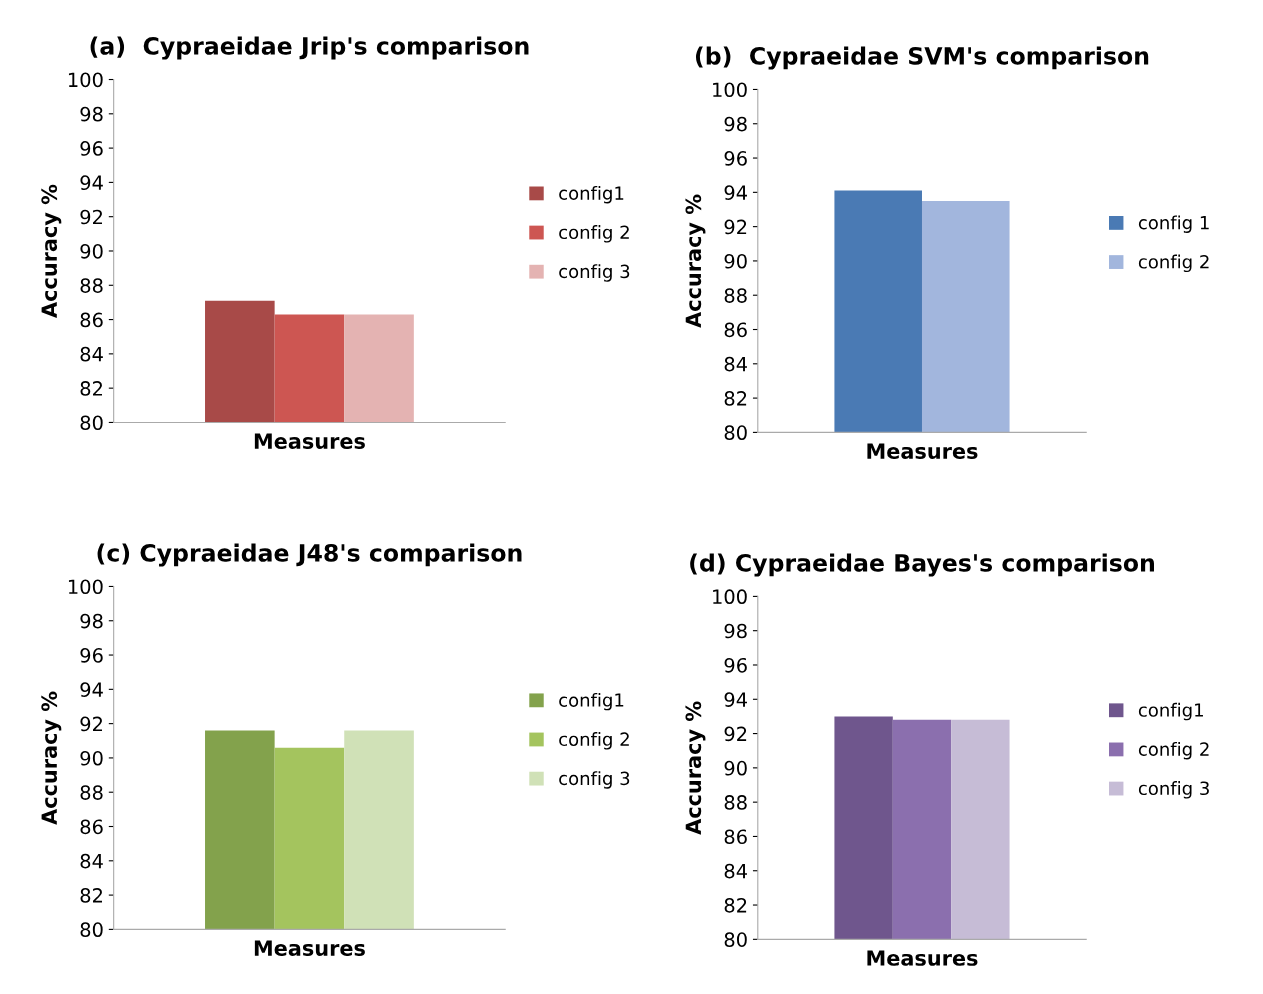  What do you see at coordinates (922, 565) in the screenshot?
I see `chart-title: (d) Cypraeidae Bayes's comparison` at bounding box center [922, 565].